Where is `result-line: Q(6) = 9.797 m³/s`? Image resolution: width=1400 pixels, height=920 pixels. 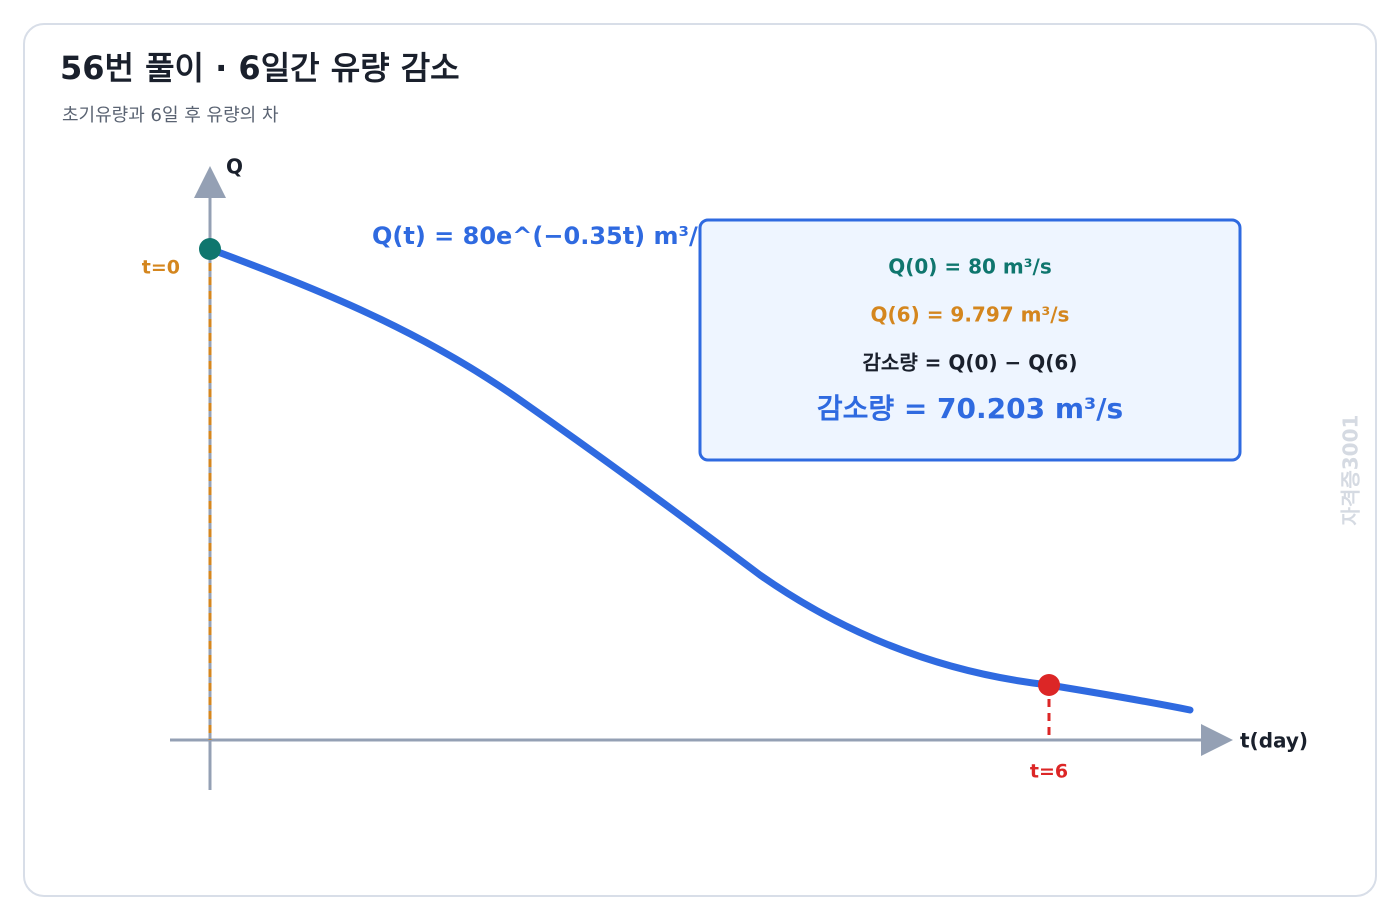
result-line: Q(6) = 9.797 m³/s is located at coordinates (970, 315).